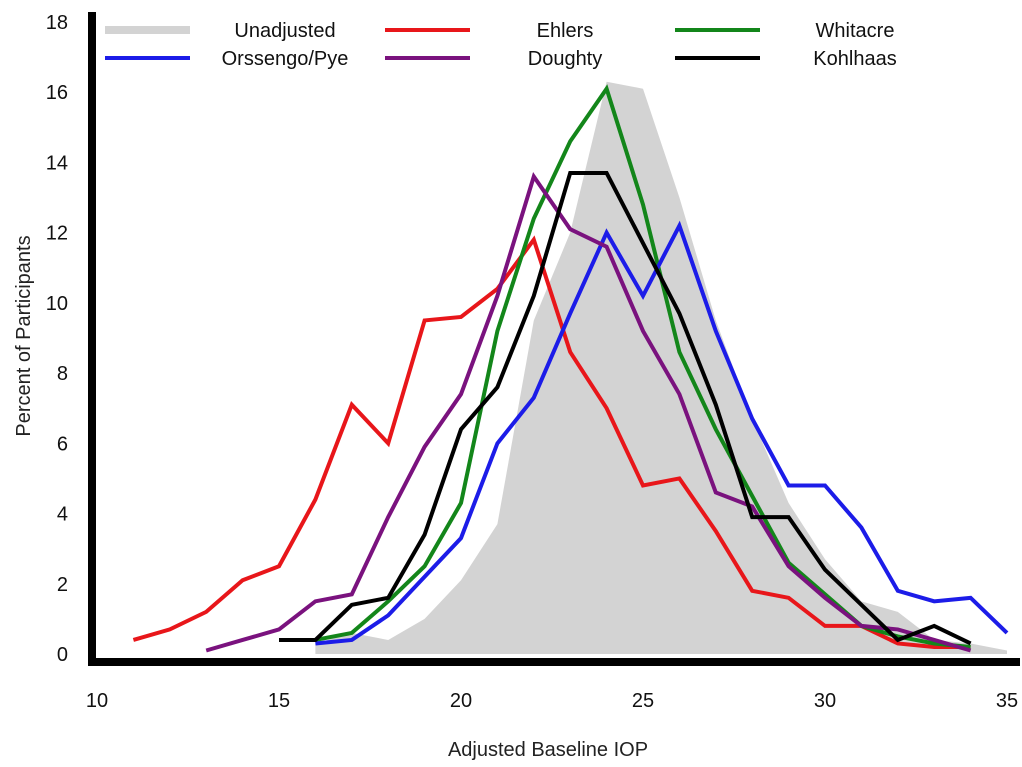 The image size is (1022, 767). What do you see at coordinates (57, 23) in the screenshot?
I see `y-tick-label: 18` at bounding box center [57, 23].